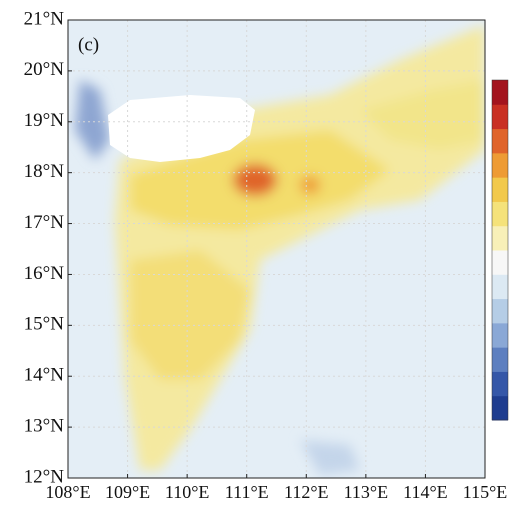 The image size is (515, 511). I want to click on x-tick-label: 115°E, so click(485, 492).